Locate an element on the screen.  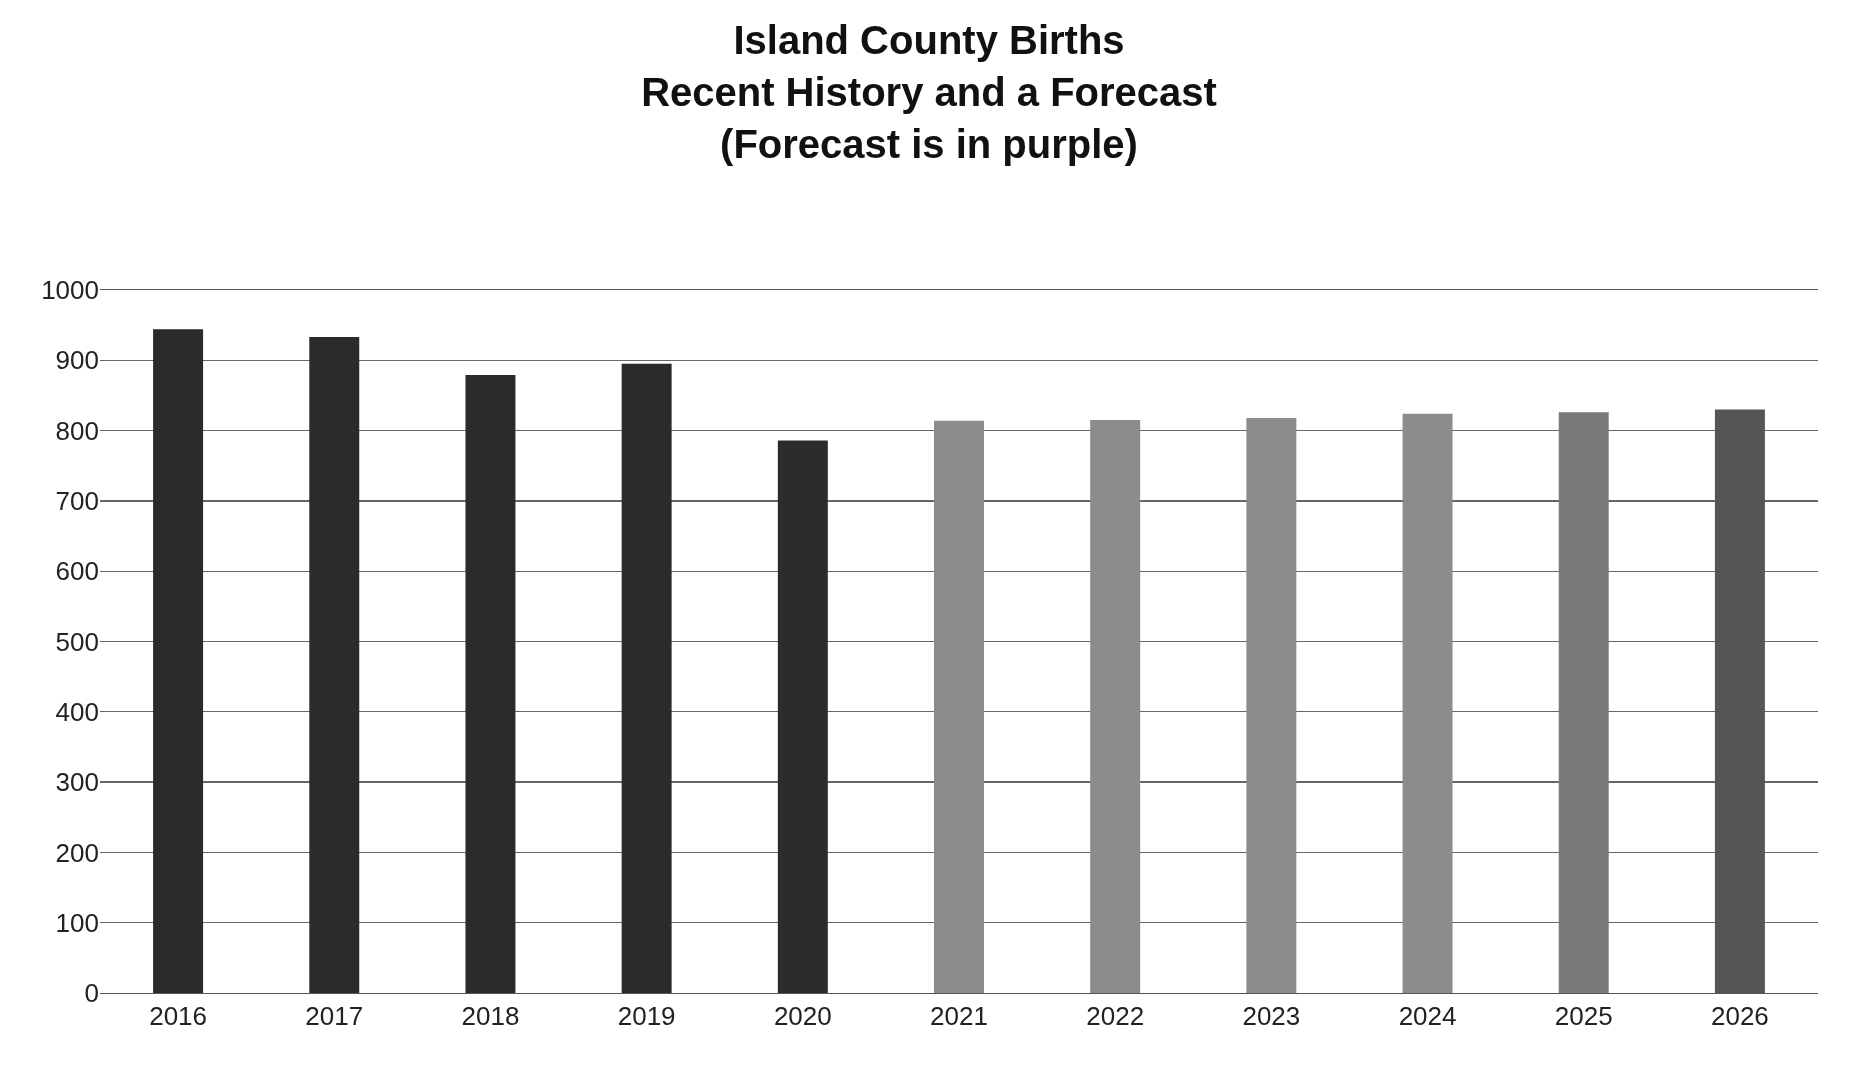
chart-title: Island County Births Recent History and a Forecast (Forecast is in purple) is located at coordinates (929, 91).